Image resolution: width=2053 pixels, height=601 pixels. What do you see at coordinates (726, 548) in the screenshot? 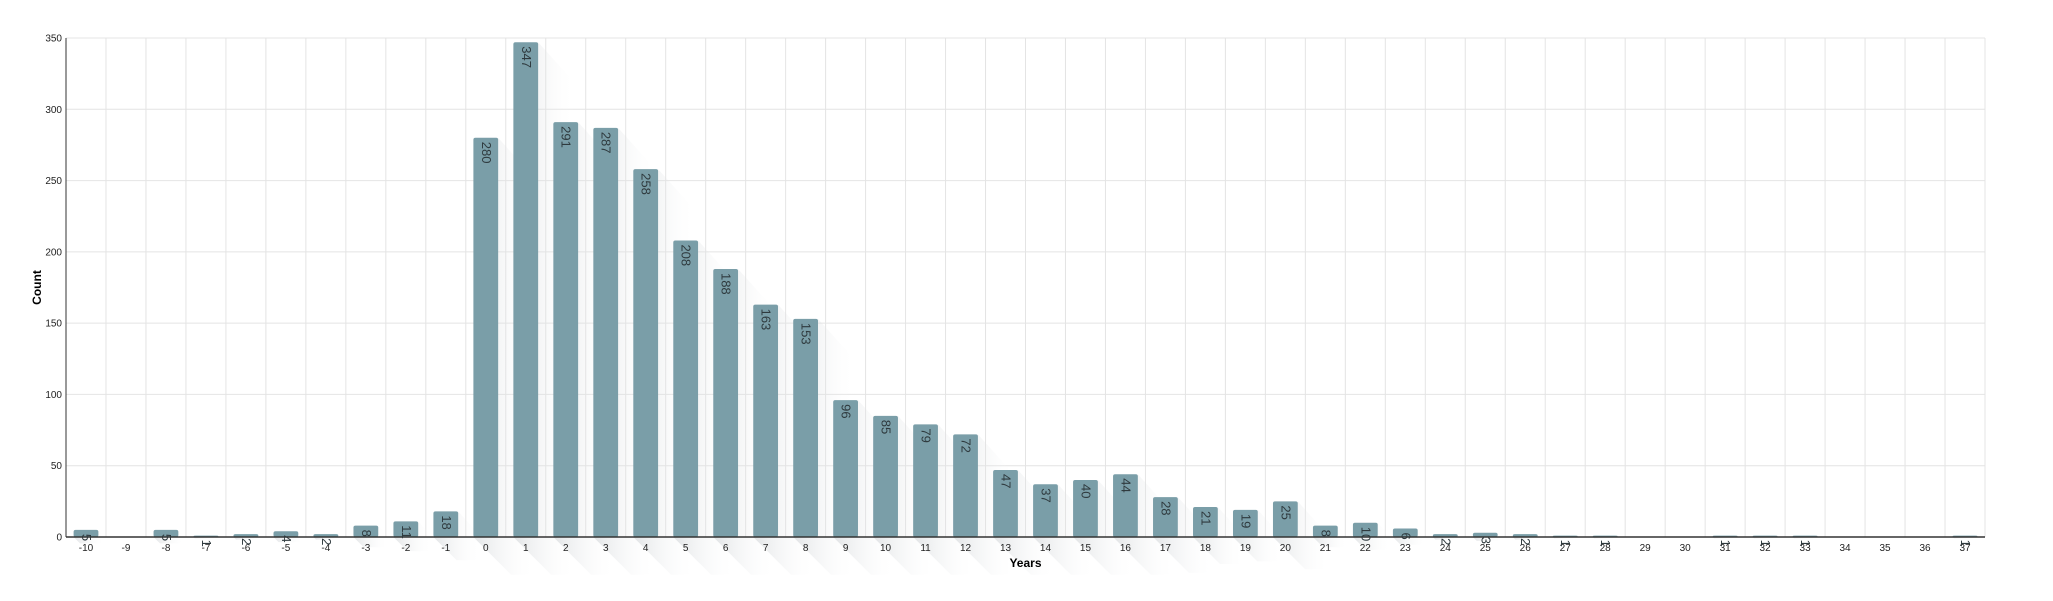
I see `x-tick-label: 6` at bounding box center [726, 548].